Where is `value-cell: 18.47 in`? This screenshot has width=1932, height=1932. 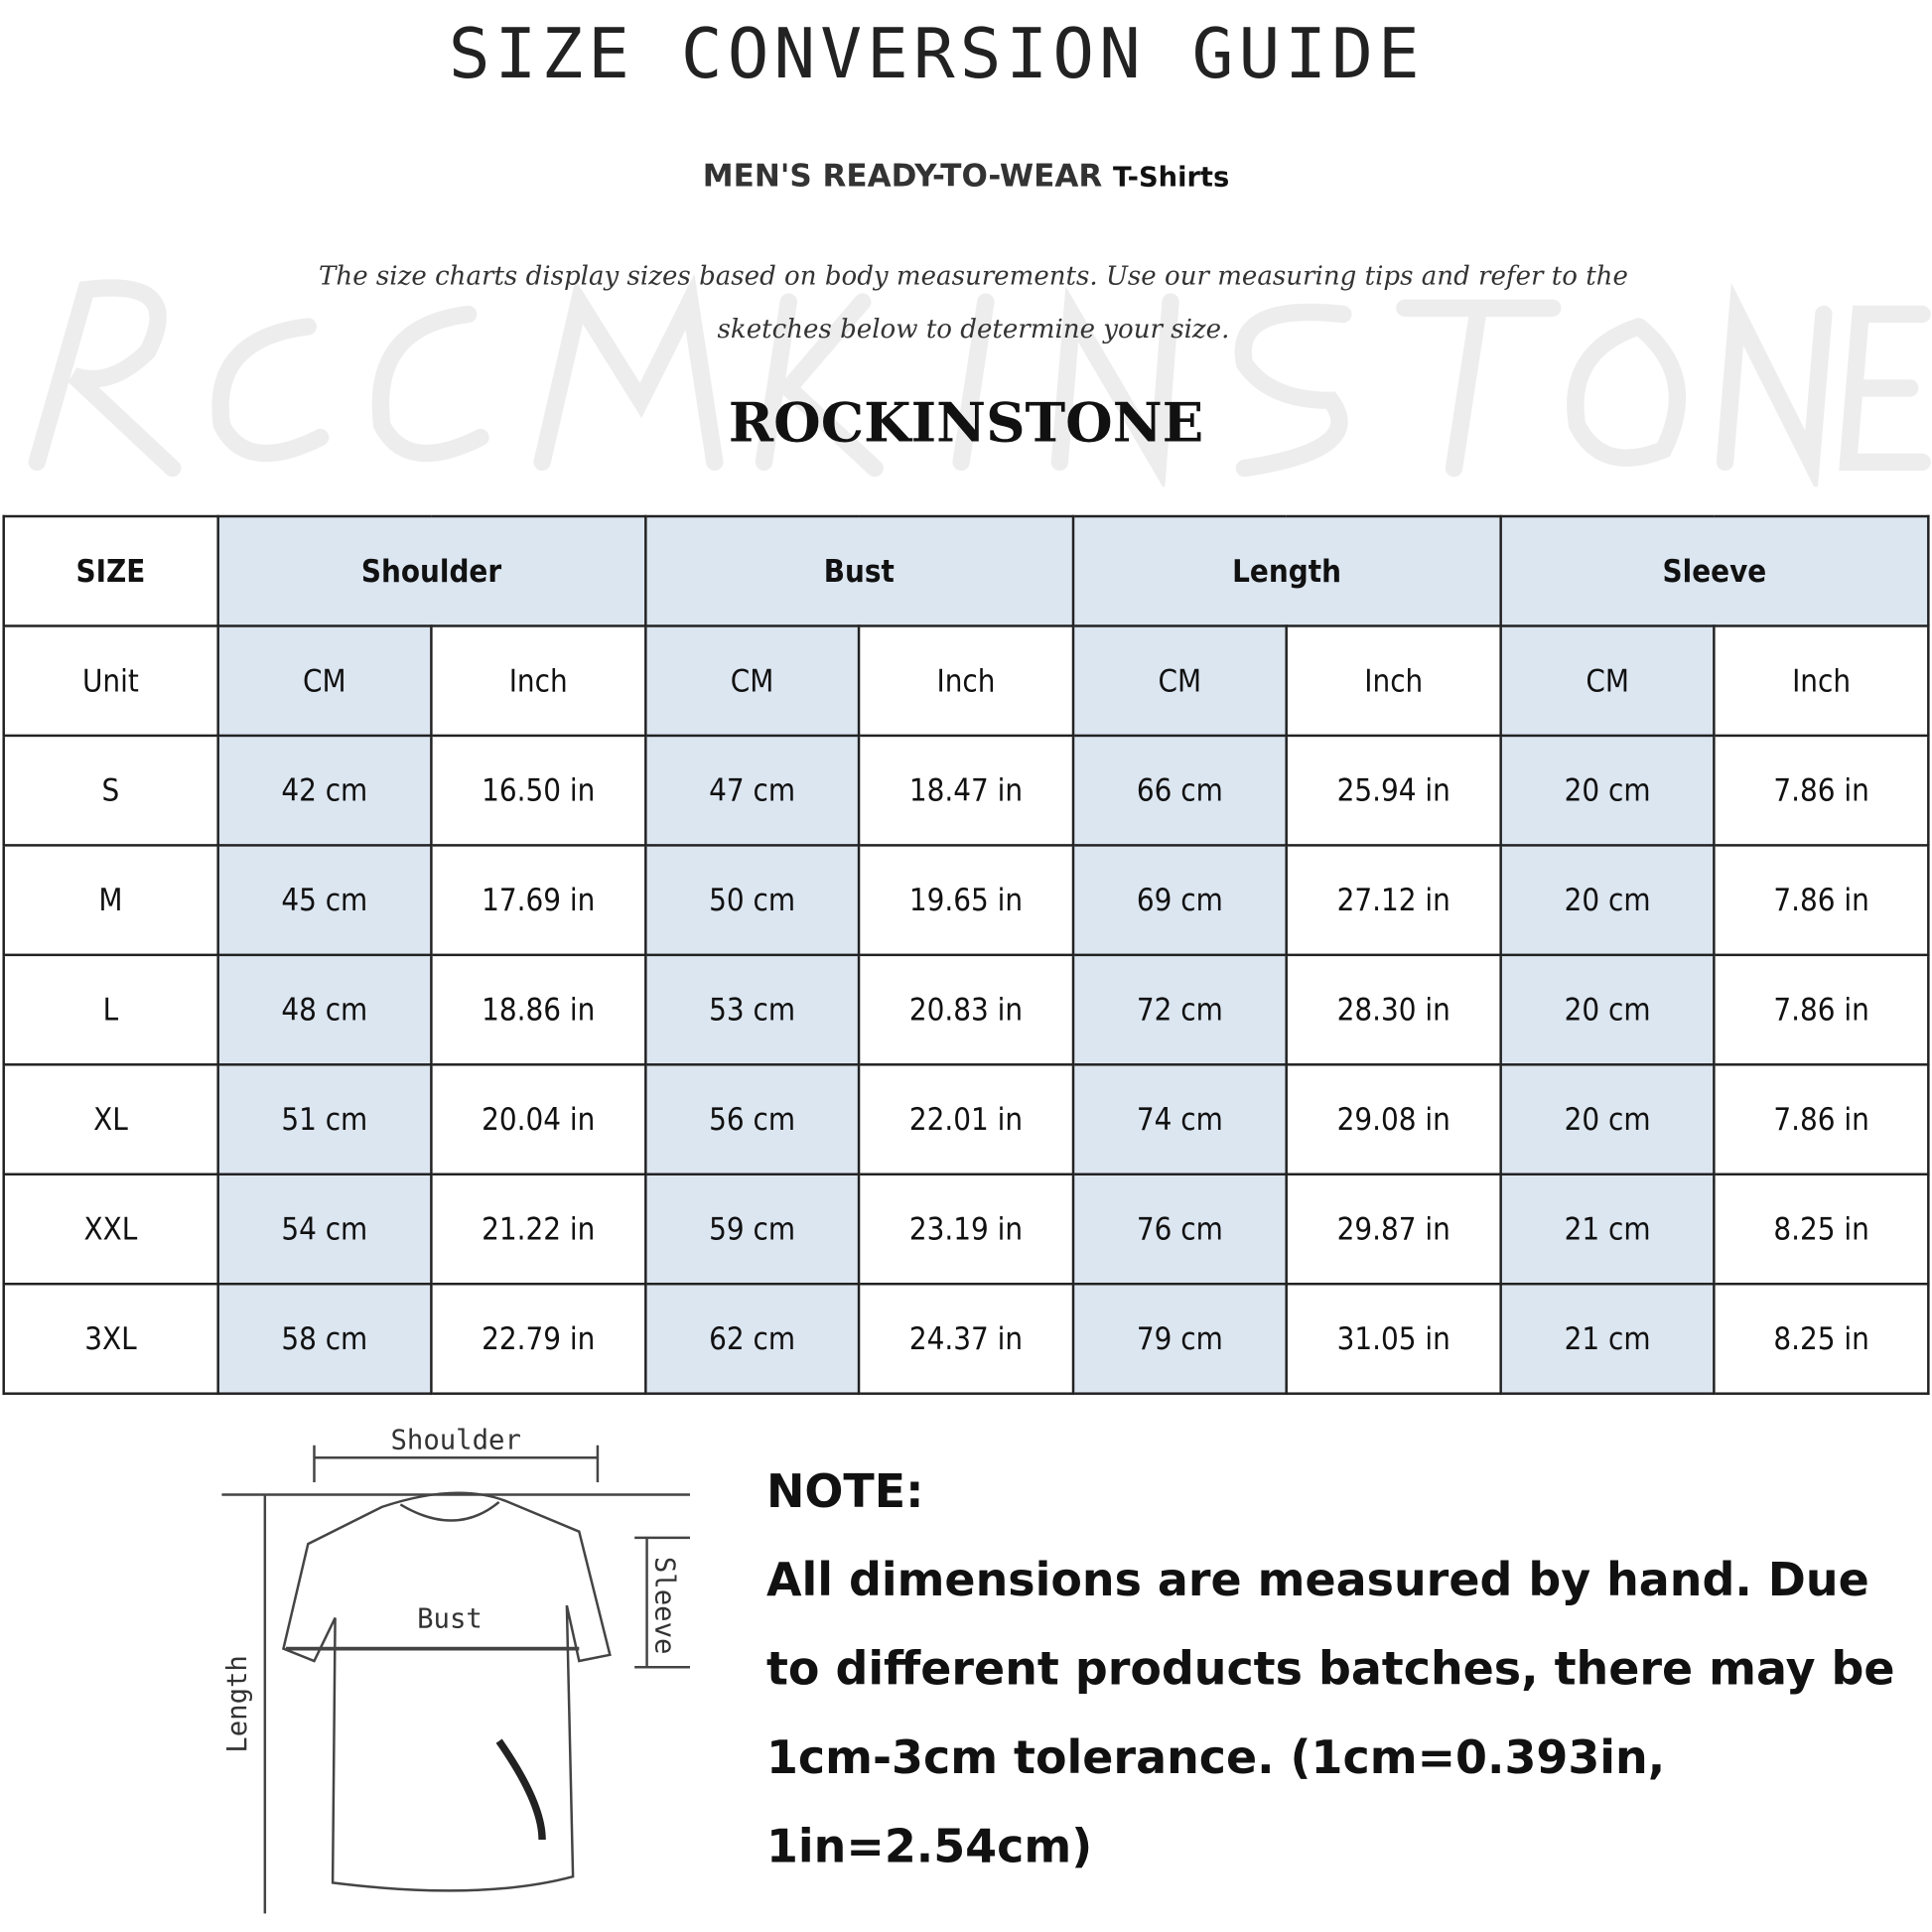
value-cell: 18.47 in is located at coordinates (966, 791).